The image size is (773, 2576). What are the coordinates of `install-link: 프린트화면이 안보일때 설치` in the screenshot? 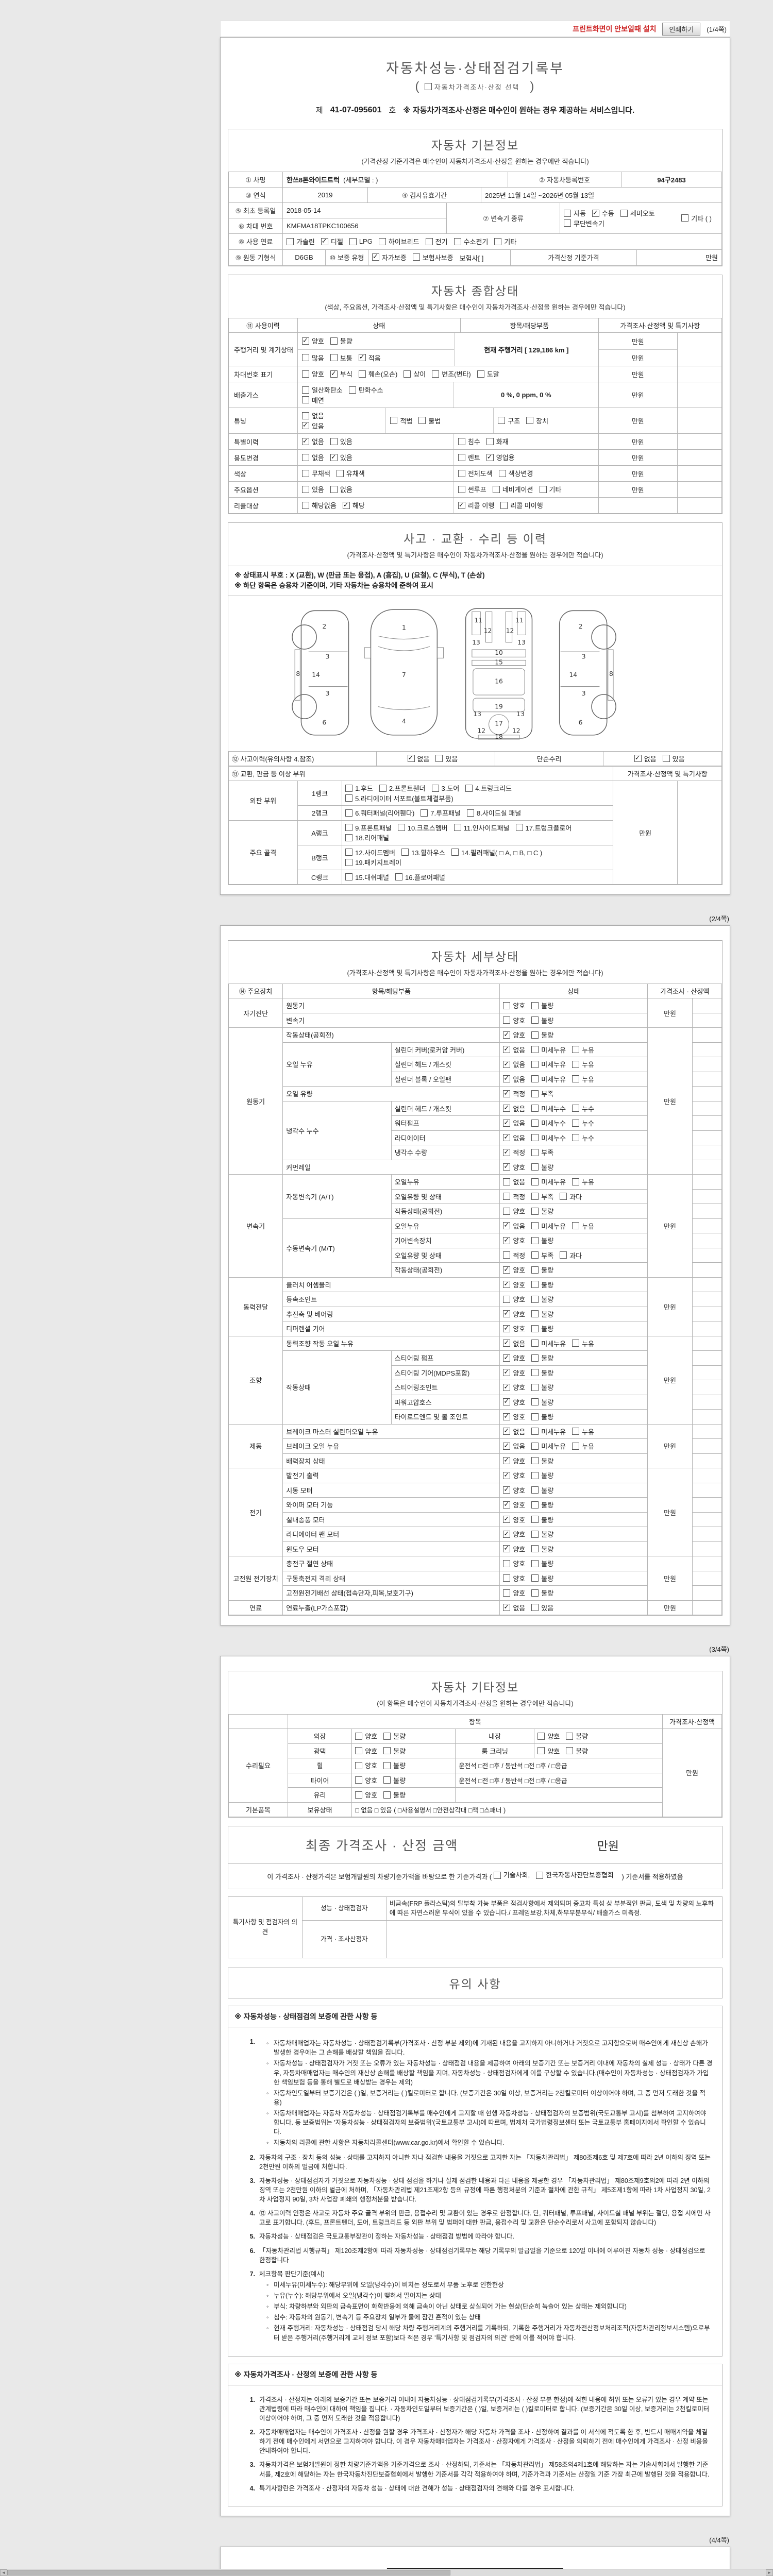 It's located at (615, 29).